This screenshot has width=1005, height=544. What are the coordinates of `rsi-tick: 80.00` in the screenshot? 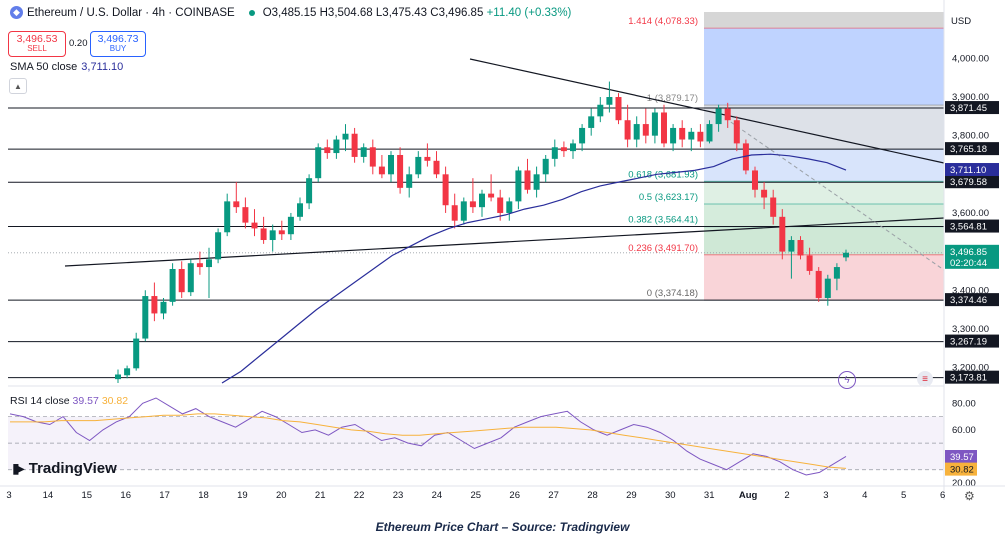 It's located at (964, 403).